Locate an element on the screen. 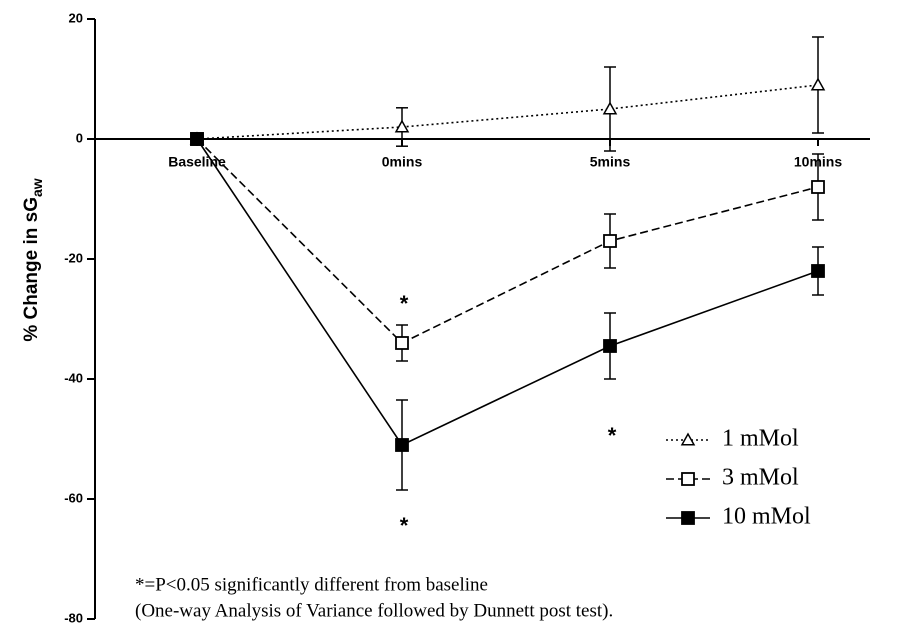 This screenshot has width=911, height=635. legend-label: 10 mMol is located at coordinates (766, 517).